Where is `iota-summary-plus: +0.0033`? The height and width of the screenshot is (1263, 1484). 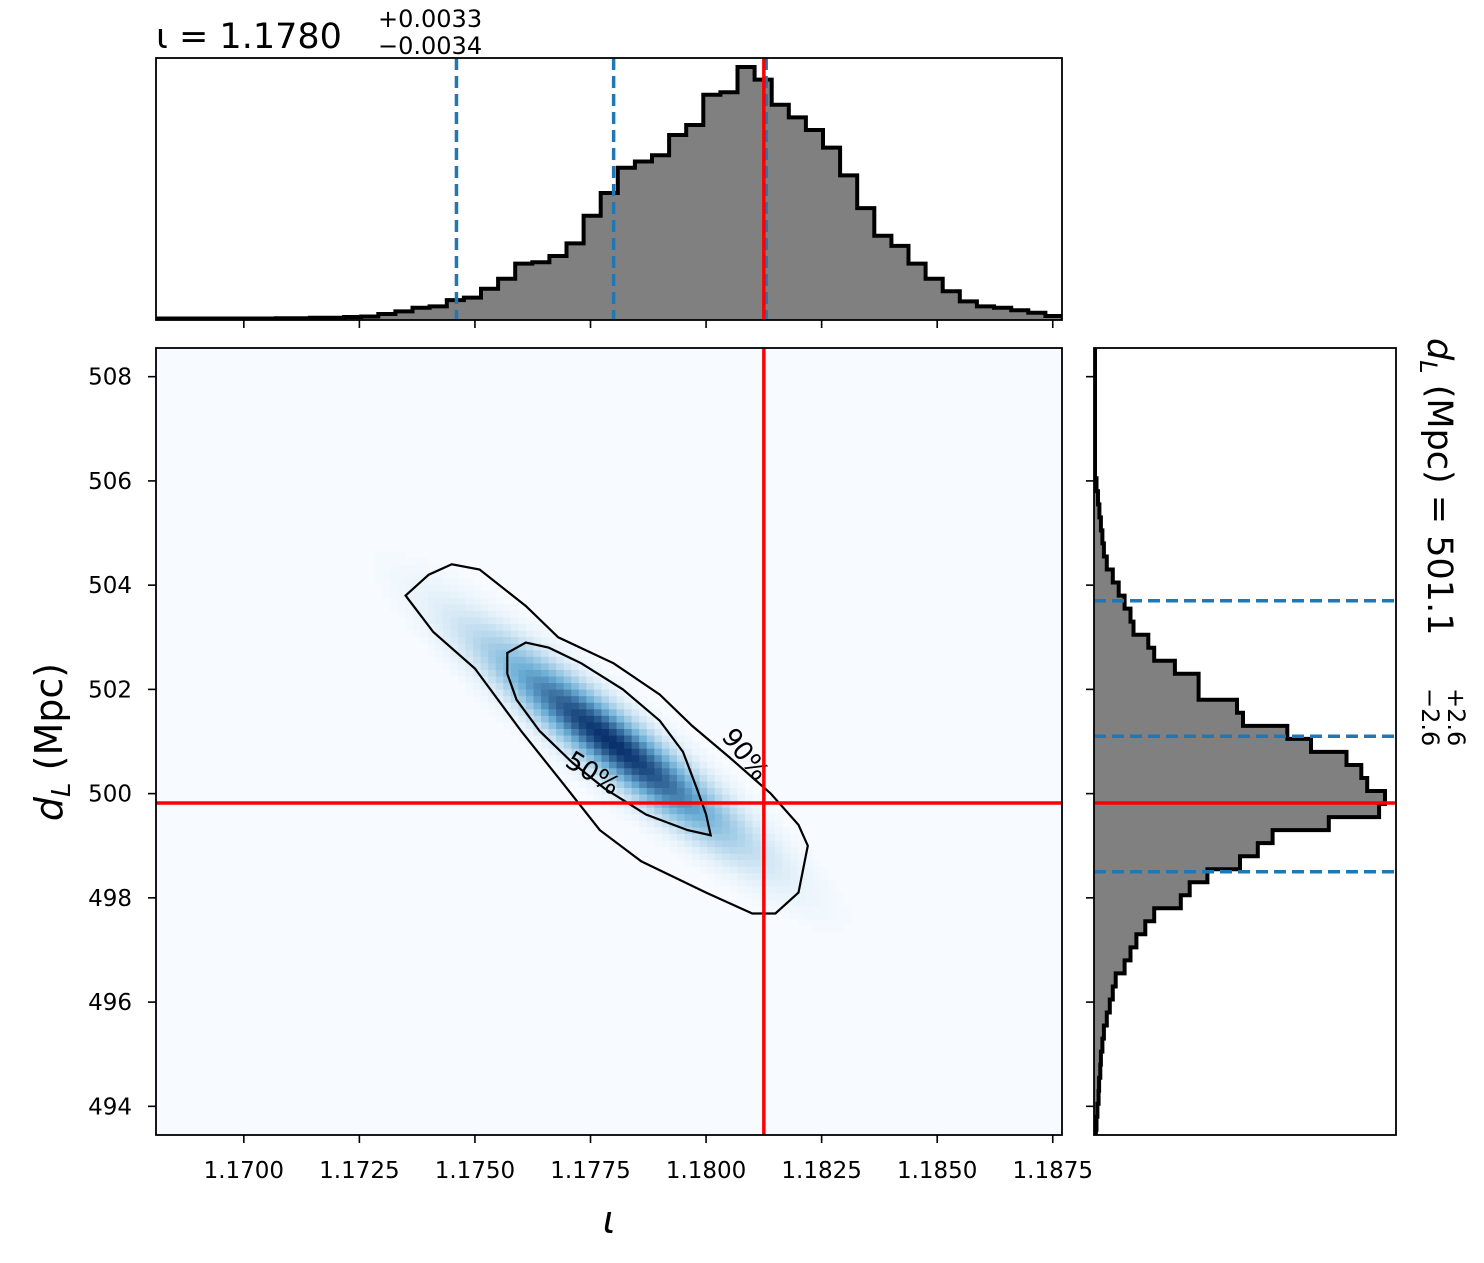 iota-summary-plus: +0.0033 is located at coordinates (430, 19).